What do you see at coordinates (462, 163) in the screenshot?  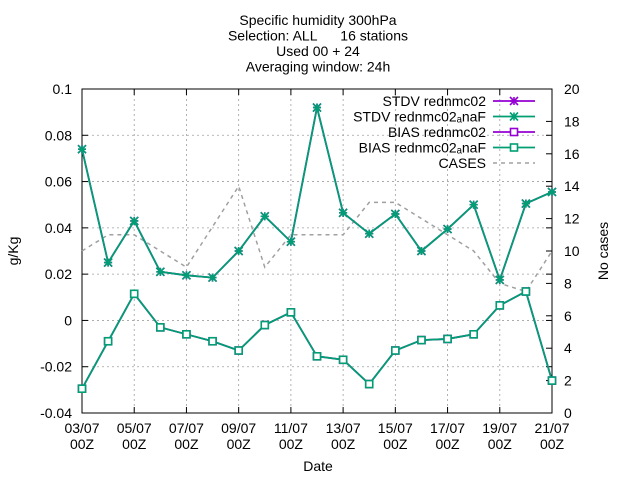 I see `legend-label: CASES` at bounding box center [462, 163].